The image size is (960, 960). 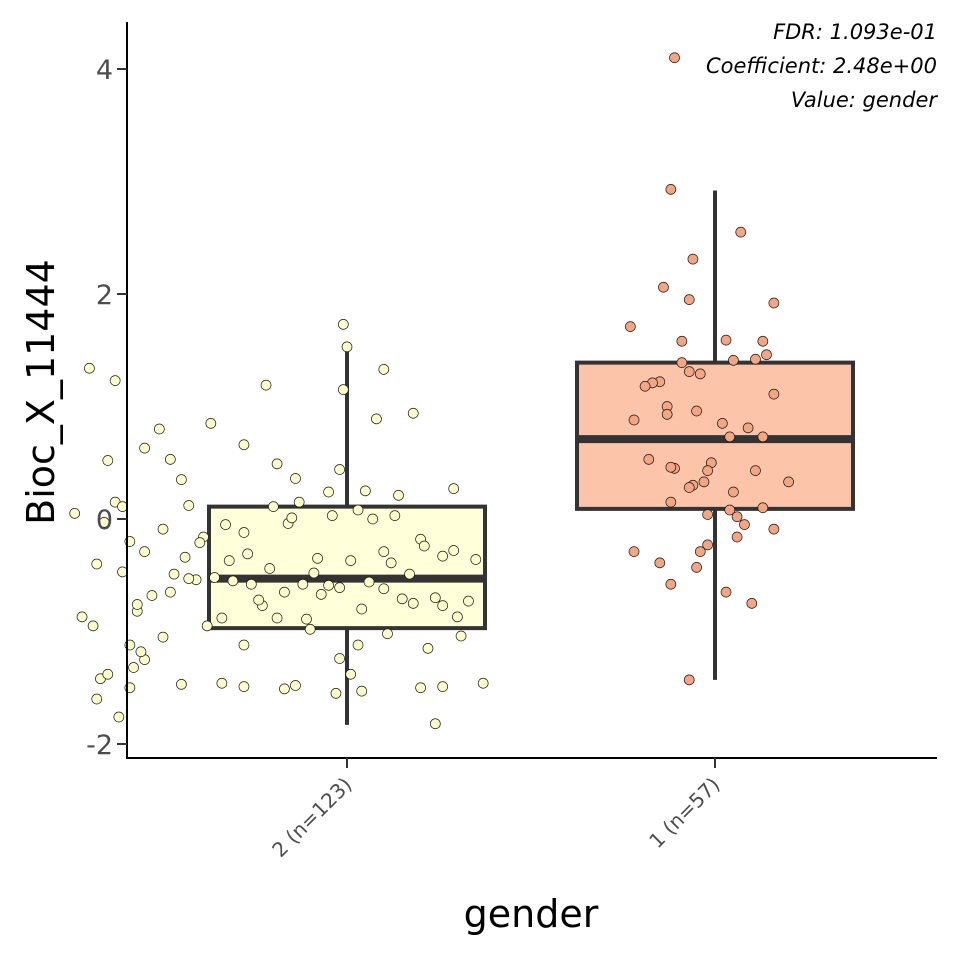 What do you see at coordinates (684, 813) in the screenshot?
I see `x-tick-label: 1 (n=57)` at bounding box center [684, 813].